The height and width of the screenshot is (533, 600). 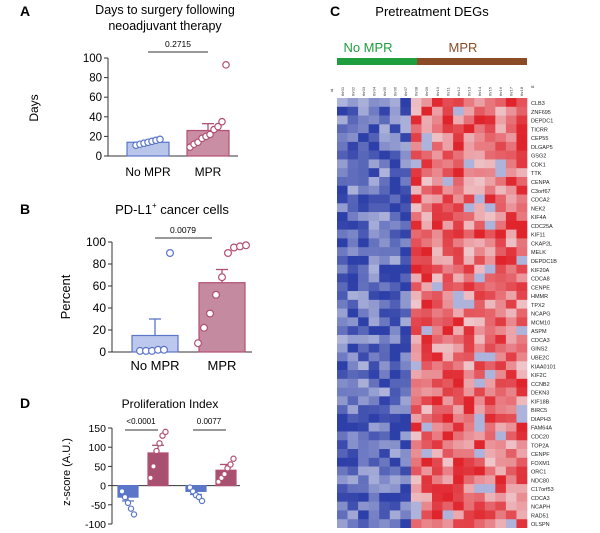 What do you see at coordinates (208, 172) in the screenshot?
I see `panel-a-xlabel-mpr: MPR` at bounding box center [208, 172].